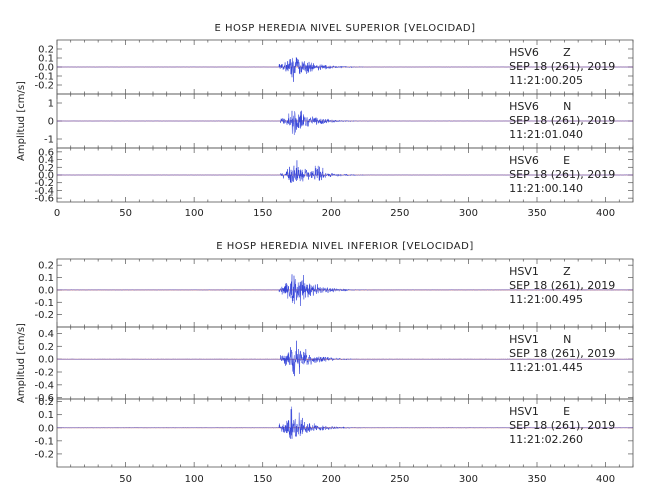  Describe the element at coordinates (546, 188) in the screenshot. I see `record-time: 11:21:00.140` at that location.